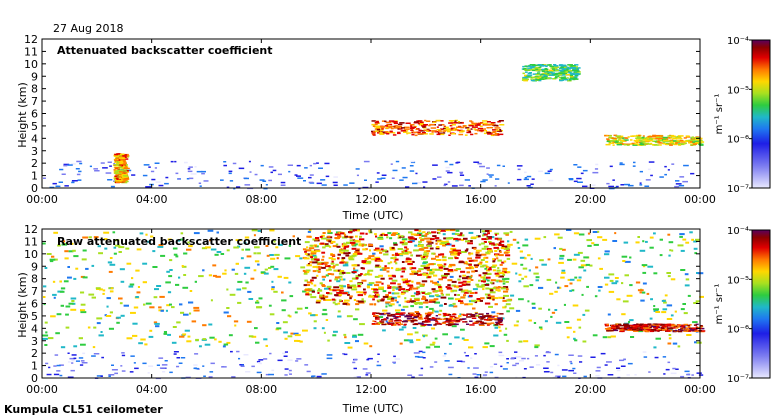  Describe the element at coordinates (179, 241) in the screenshot. I see `panel-title: Raw attenuated backscatter coefficient` at that location.